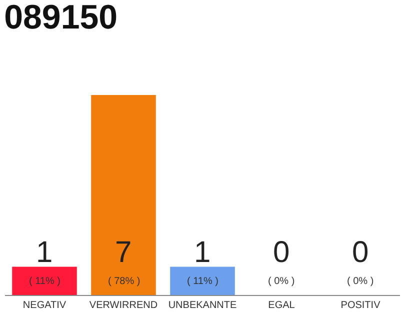  What do you see at coordinates (123, 252) in the screenshot?
I see `annotation: 7` at bounding box center [123, 252].